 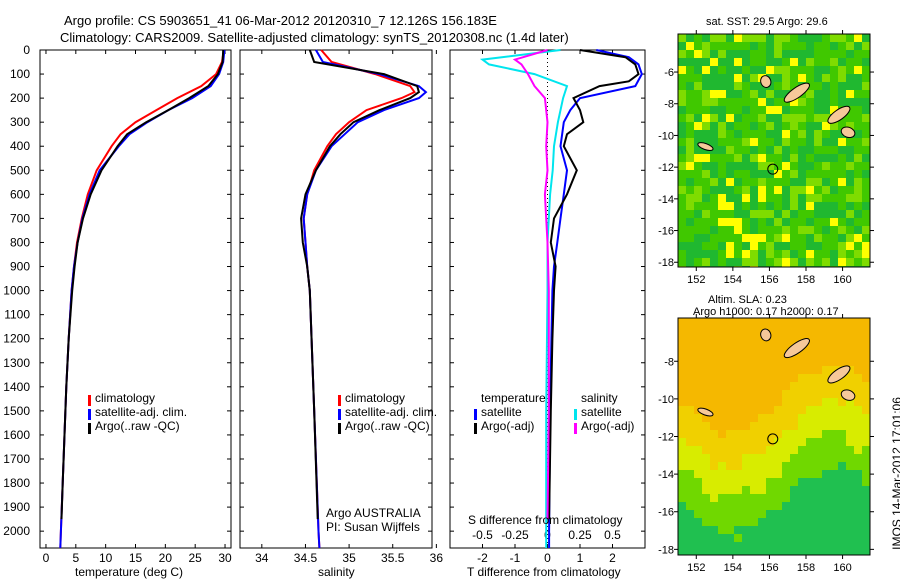 What do you see at coordinates (601, 412) in the screenshot?
I see `diff-legend-s-sat: satellite` at bounding box center [601, 412].